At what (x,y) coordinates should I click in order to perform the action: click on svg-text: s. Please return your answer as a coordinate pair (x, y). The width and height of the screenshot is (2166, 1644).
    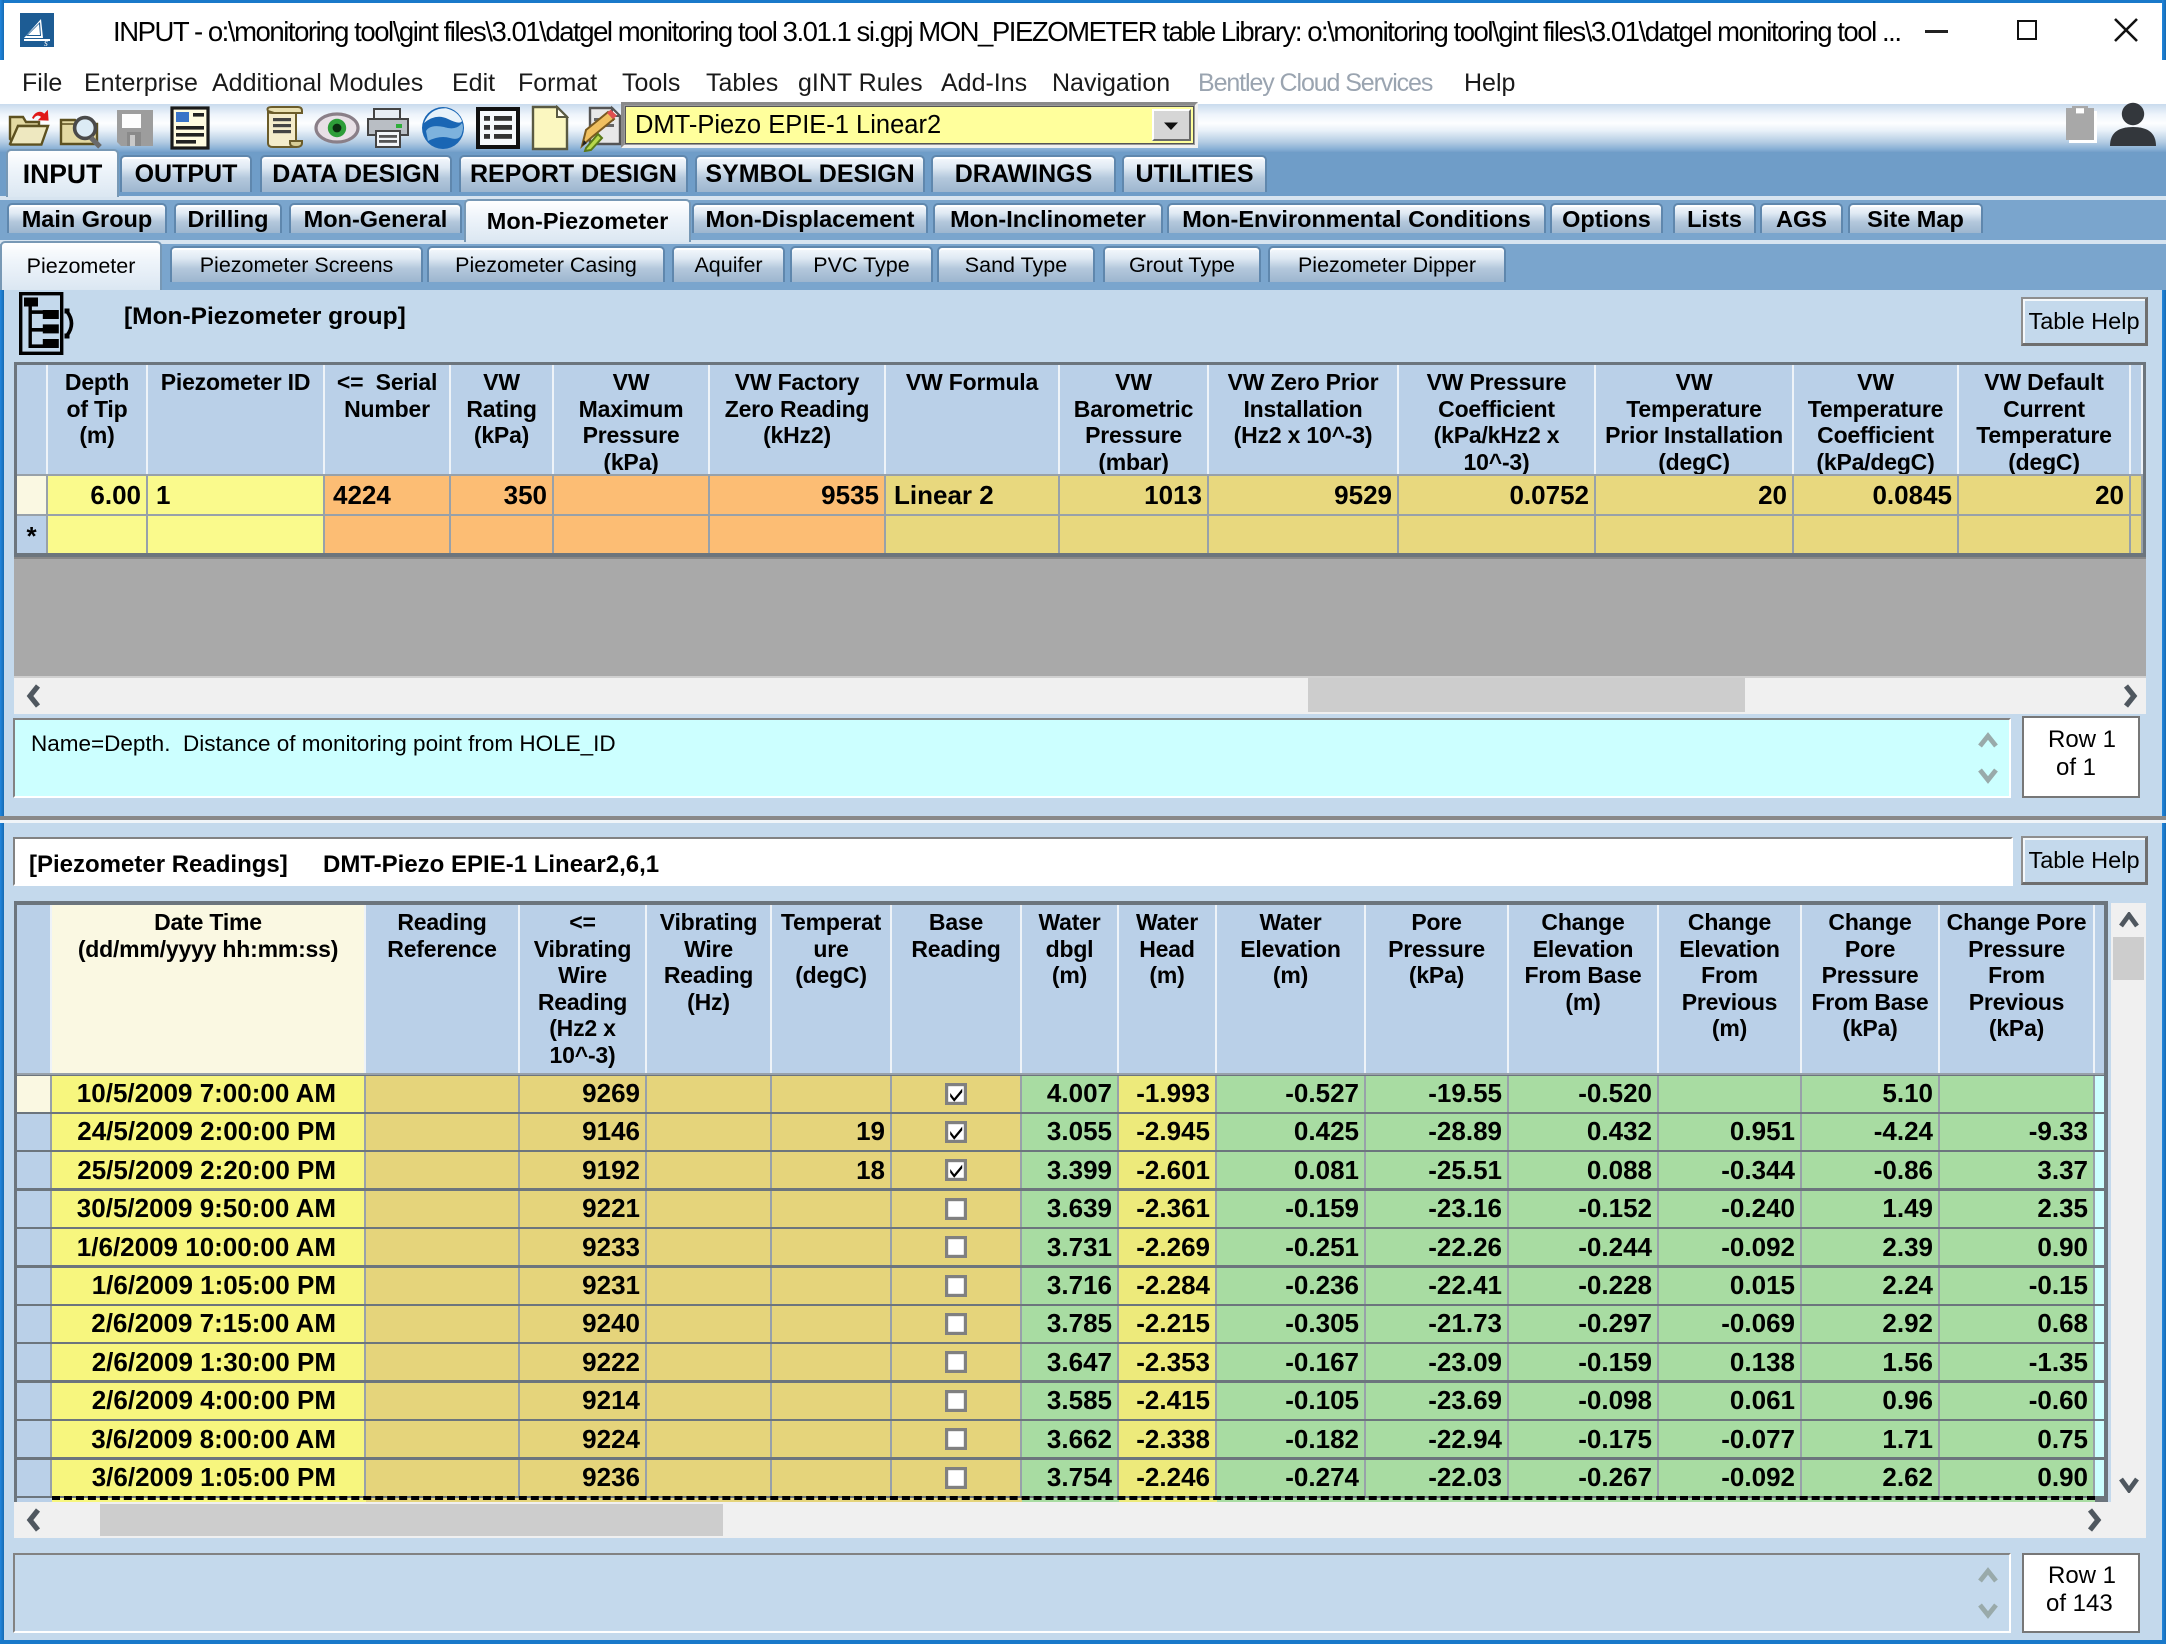
    Looking at the image, I should click on (46, 42).